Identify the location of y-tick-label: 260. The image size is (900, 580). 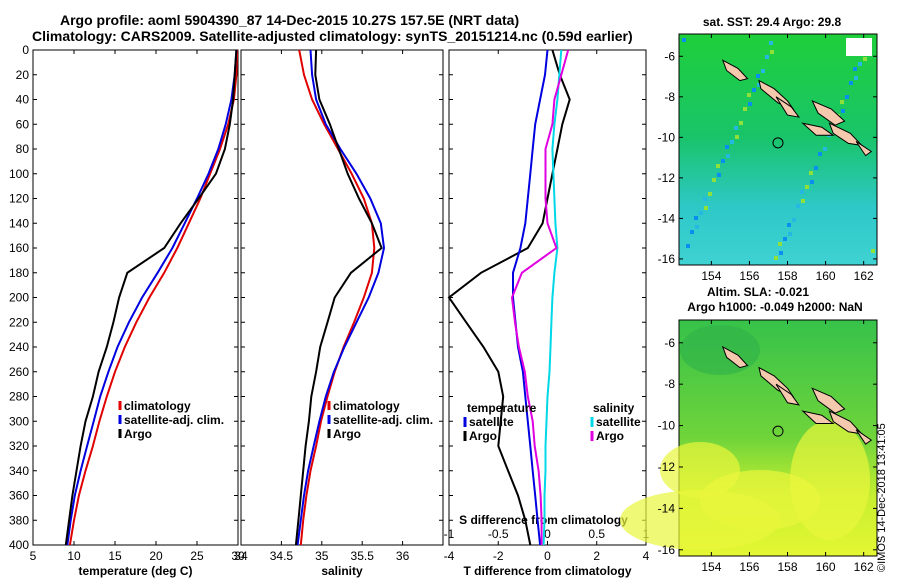
(19, 372).